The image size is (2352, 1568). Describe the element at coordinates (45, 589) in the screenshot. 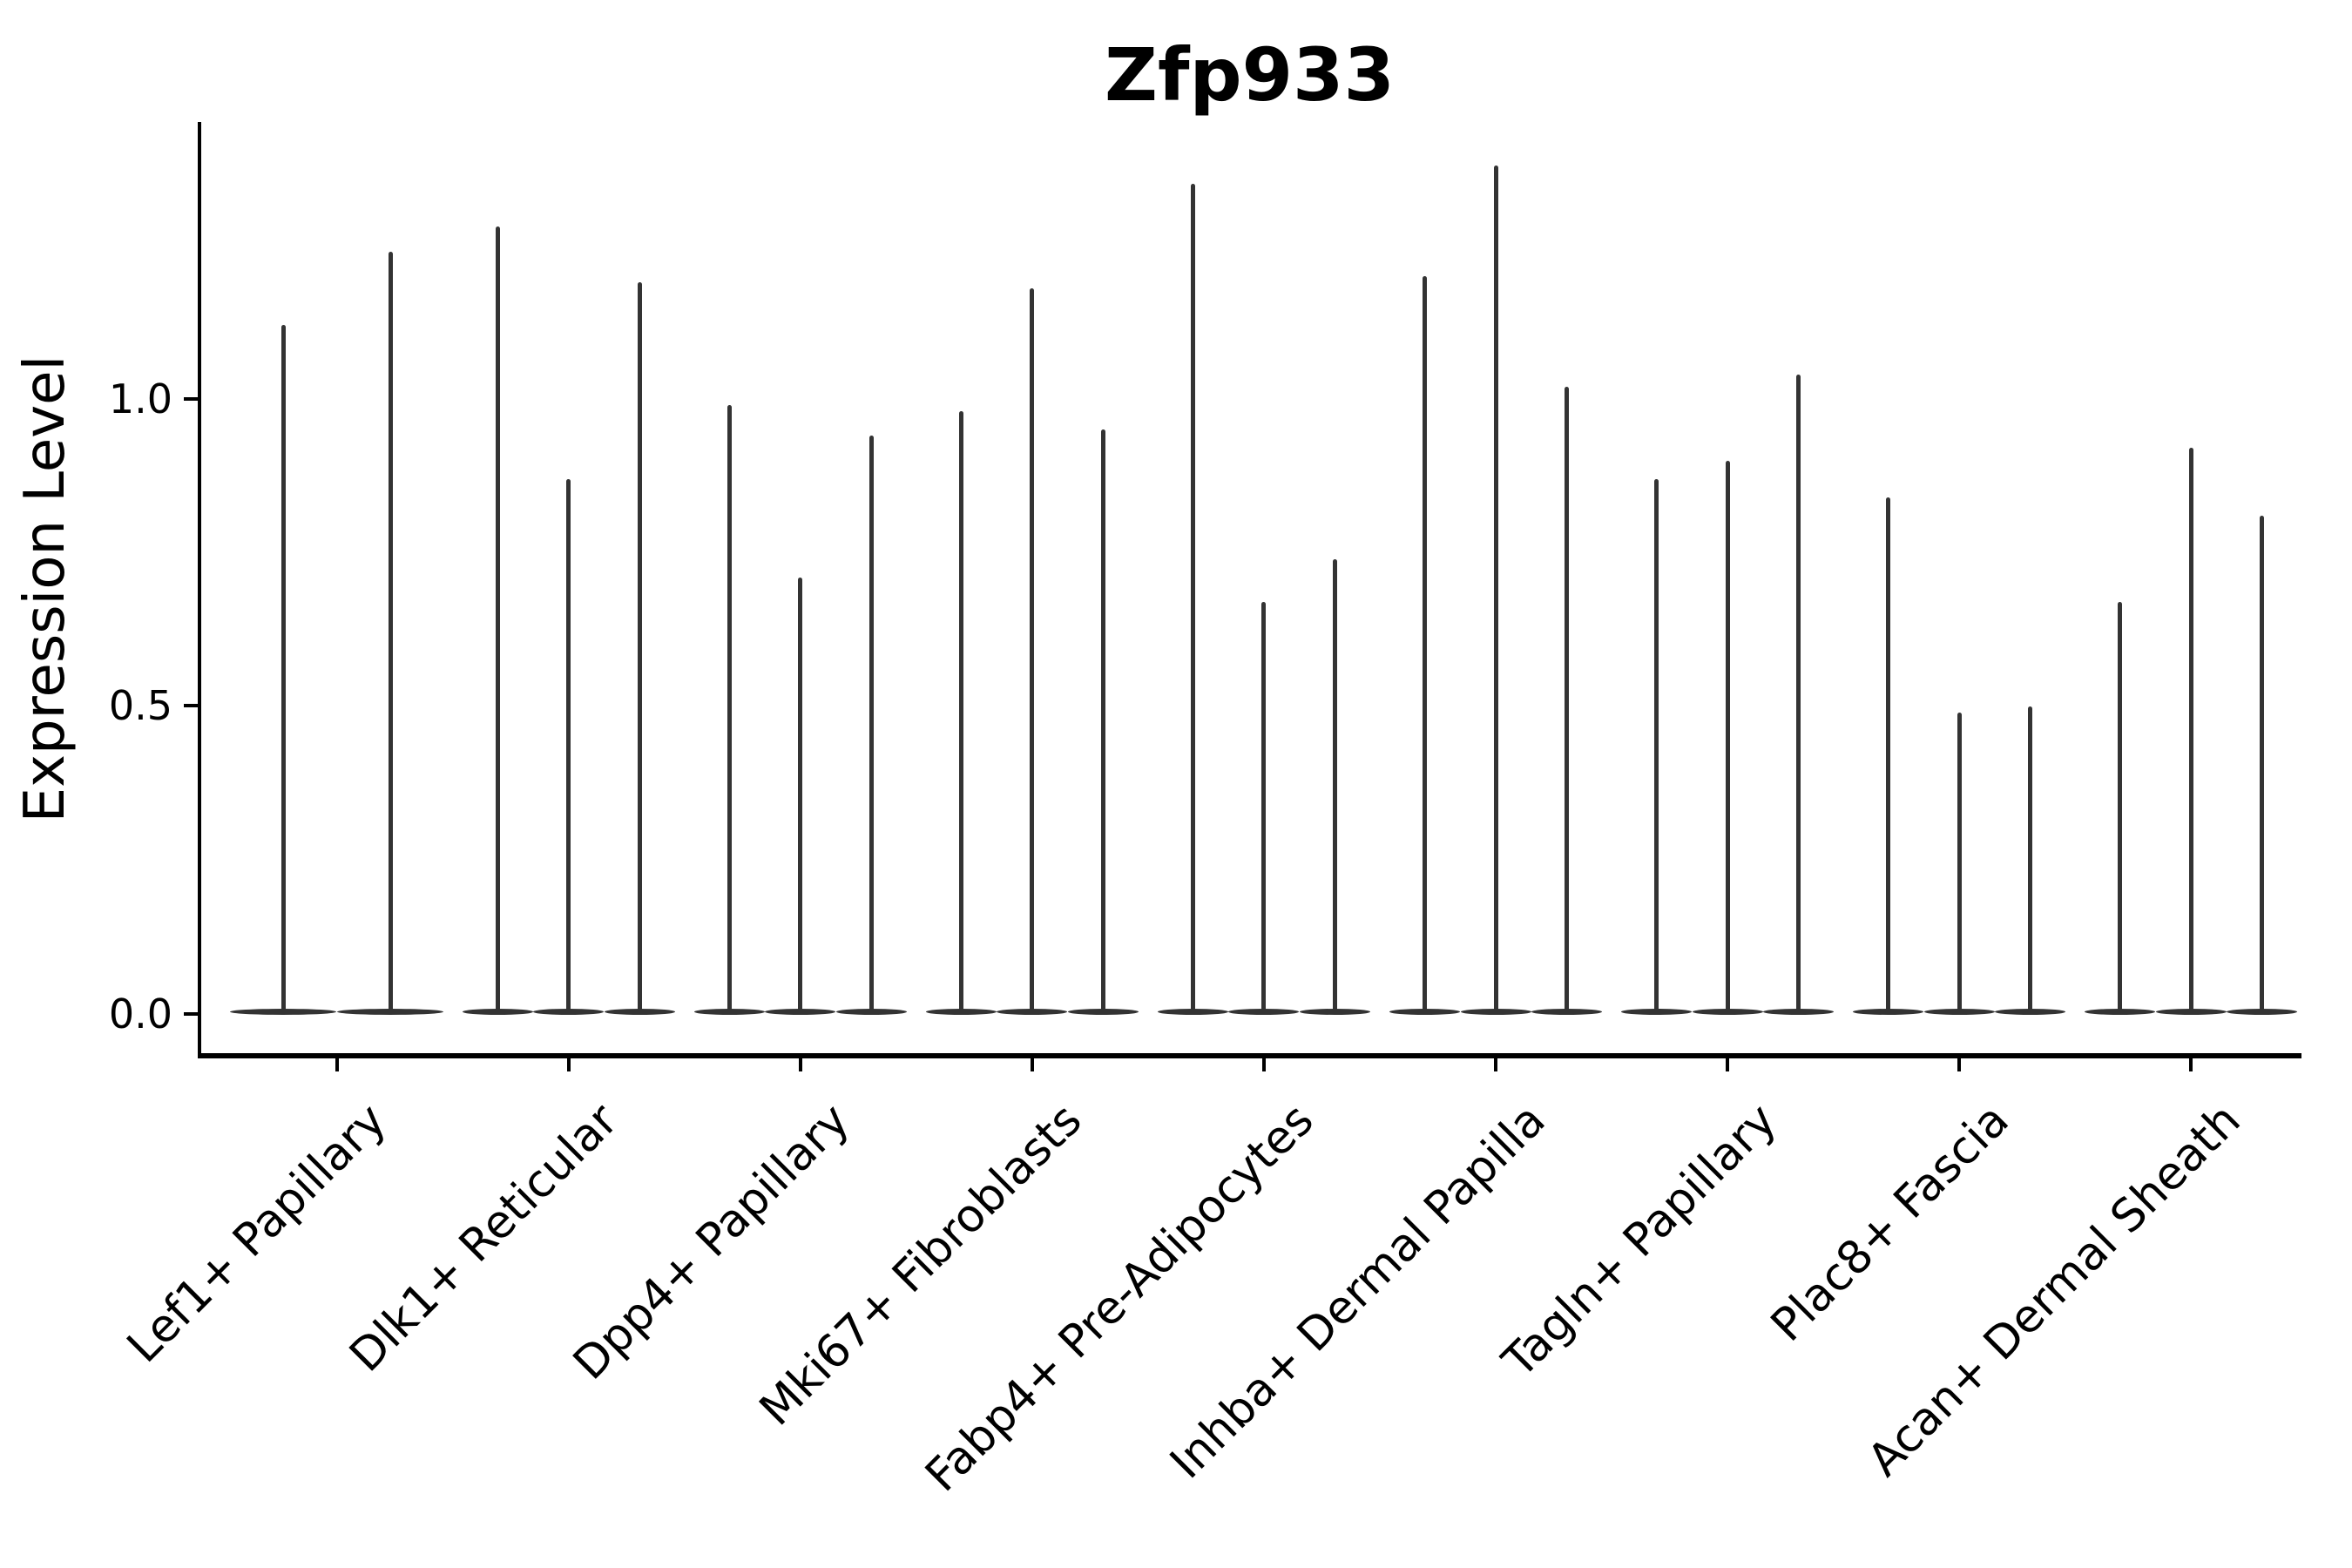

I see `y-axis-label: Expression Level` at that location.